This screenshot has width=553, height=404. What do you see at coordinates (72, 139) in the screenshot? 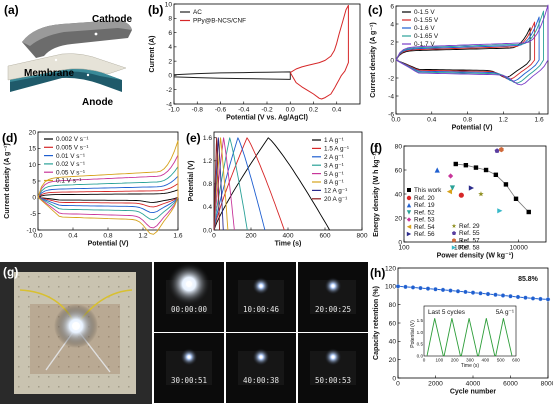
I see `legend-label: 0.002 V s⁻¹` at bounding box center [72, 139].